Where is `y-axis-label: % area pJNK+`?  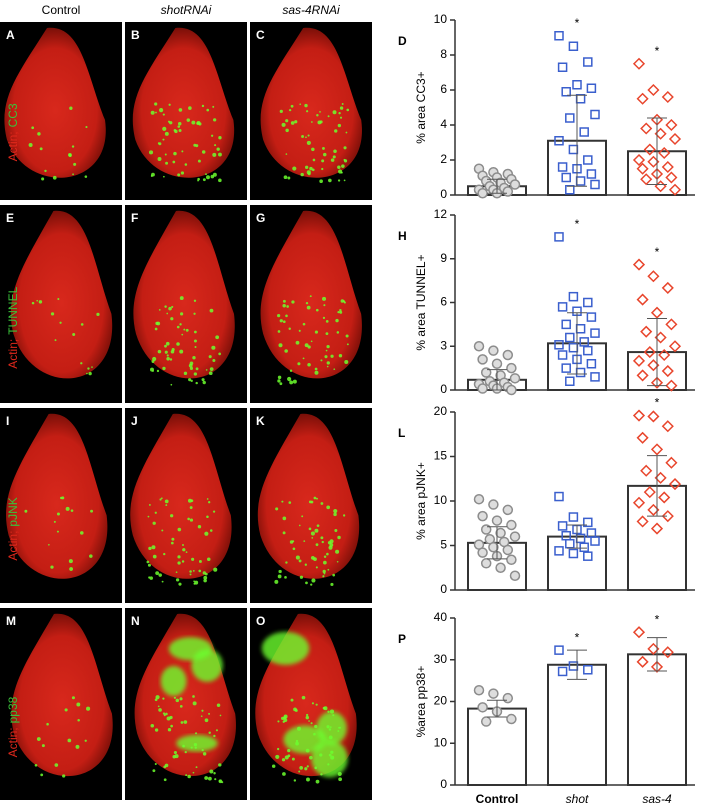
y-axis-label: % area pJNK+ is located at coordinates (421, 501).